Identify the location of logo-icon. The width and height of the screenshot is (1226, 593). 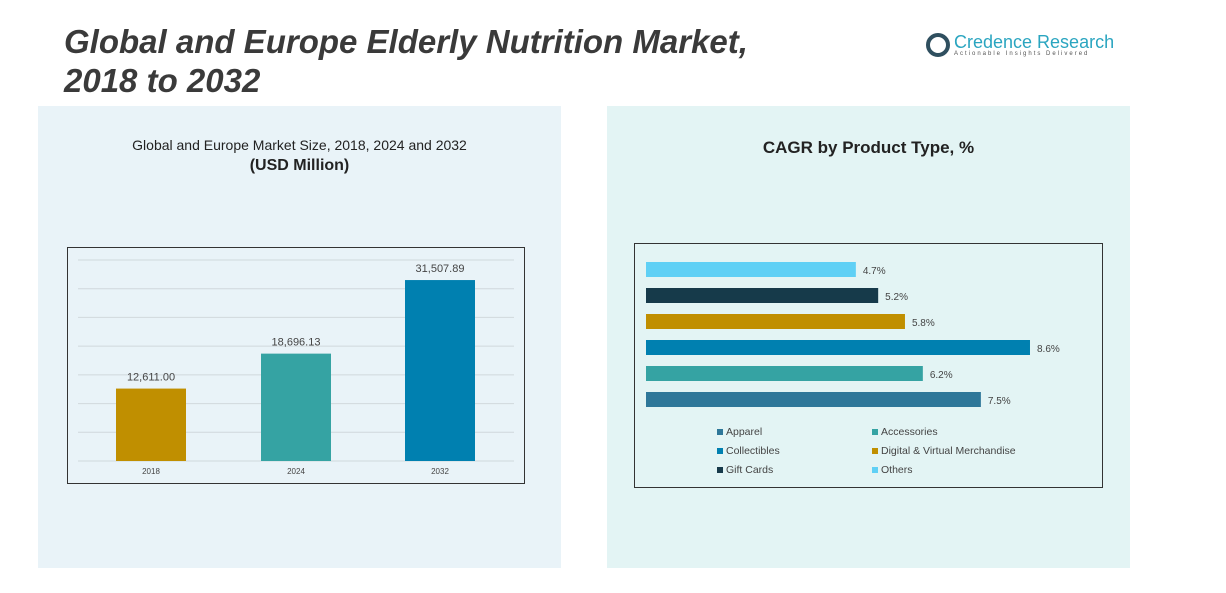
(938, 45).